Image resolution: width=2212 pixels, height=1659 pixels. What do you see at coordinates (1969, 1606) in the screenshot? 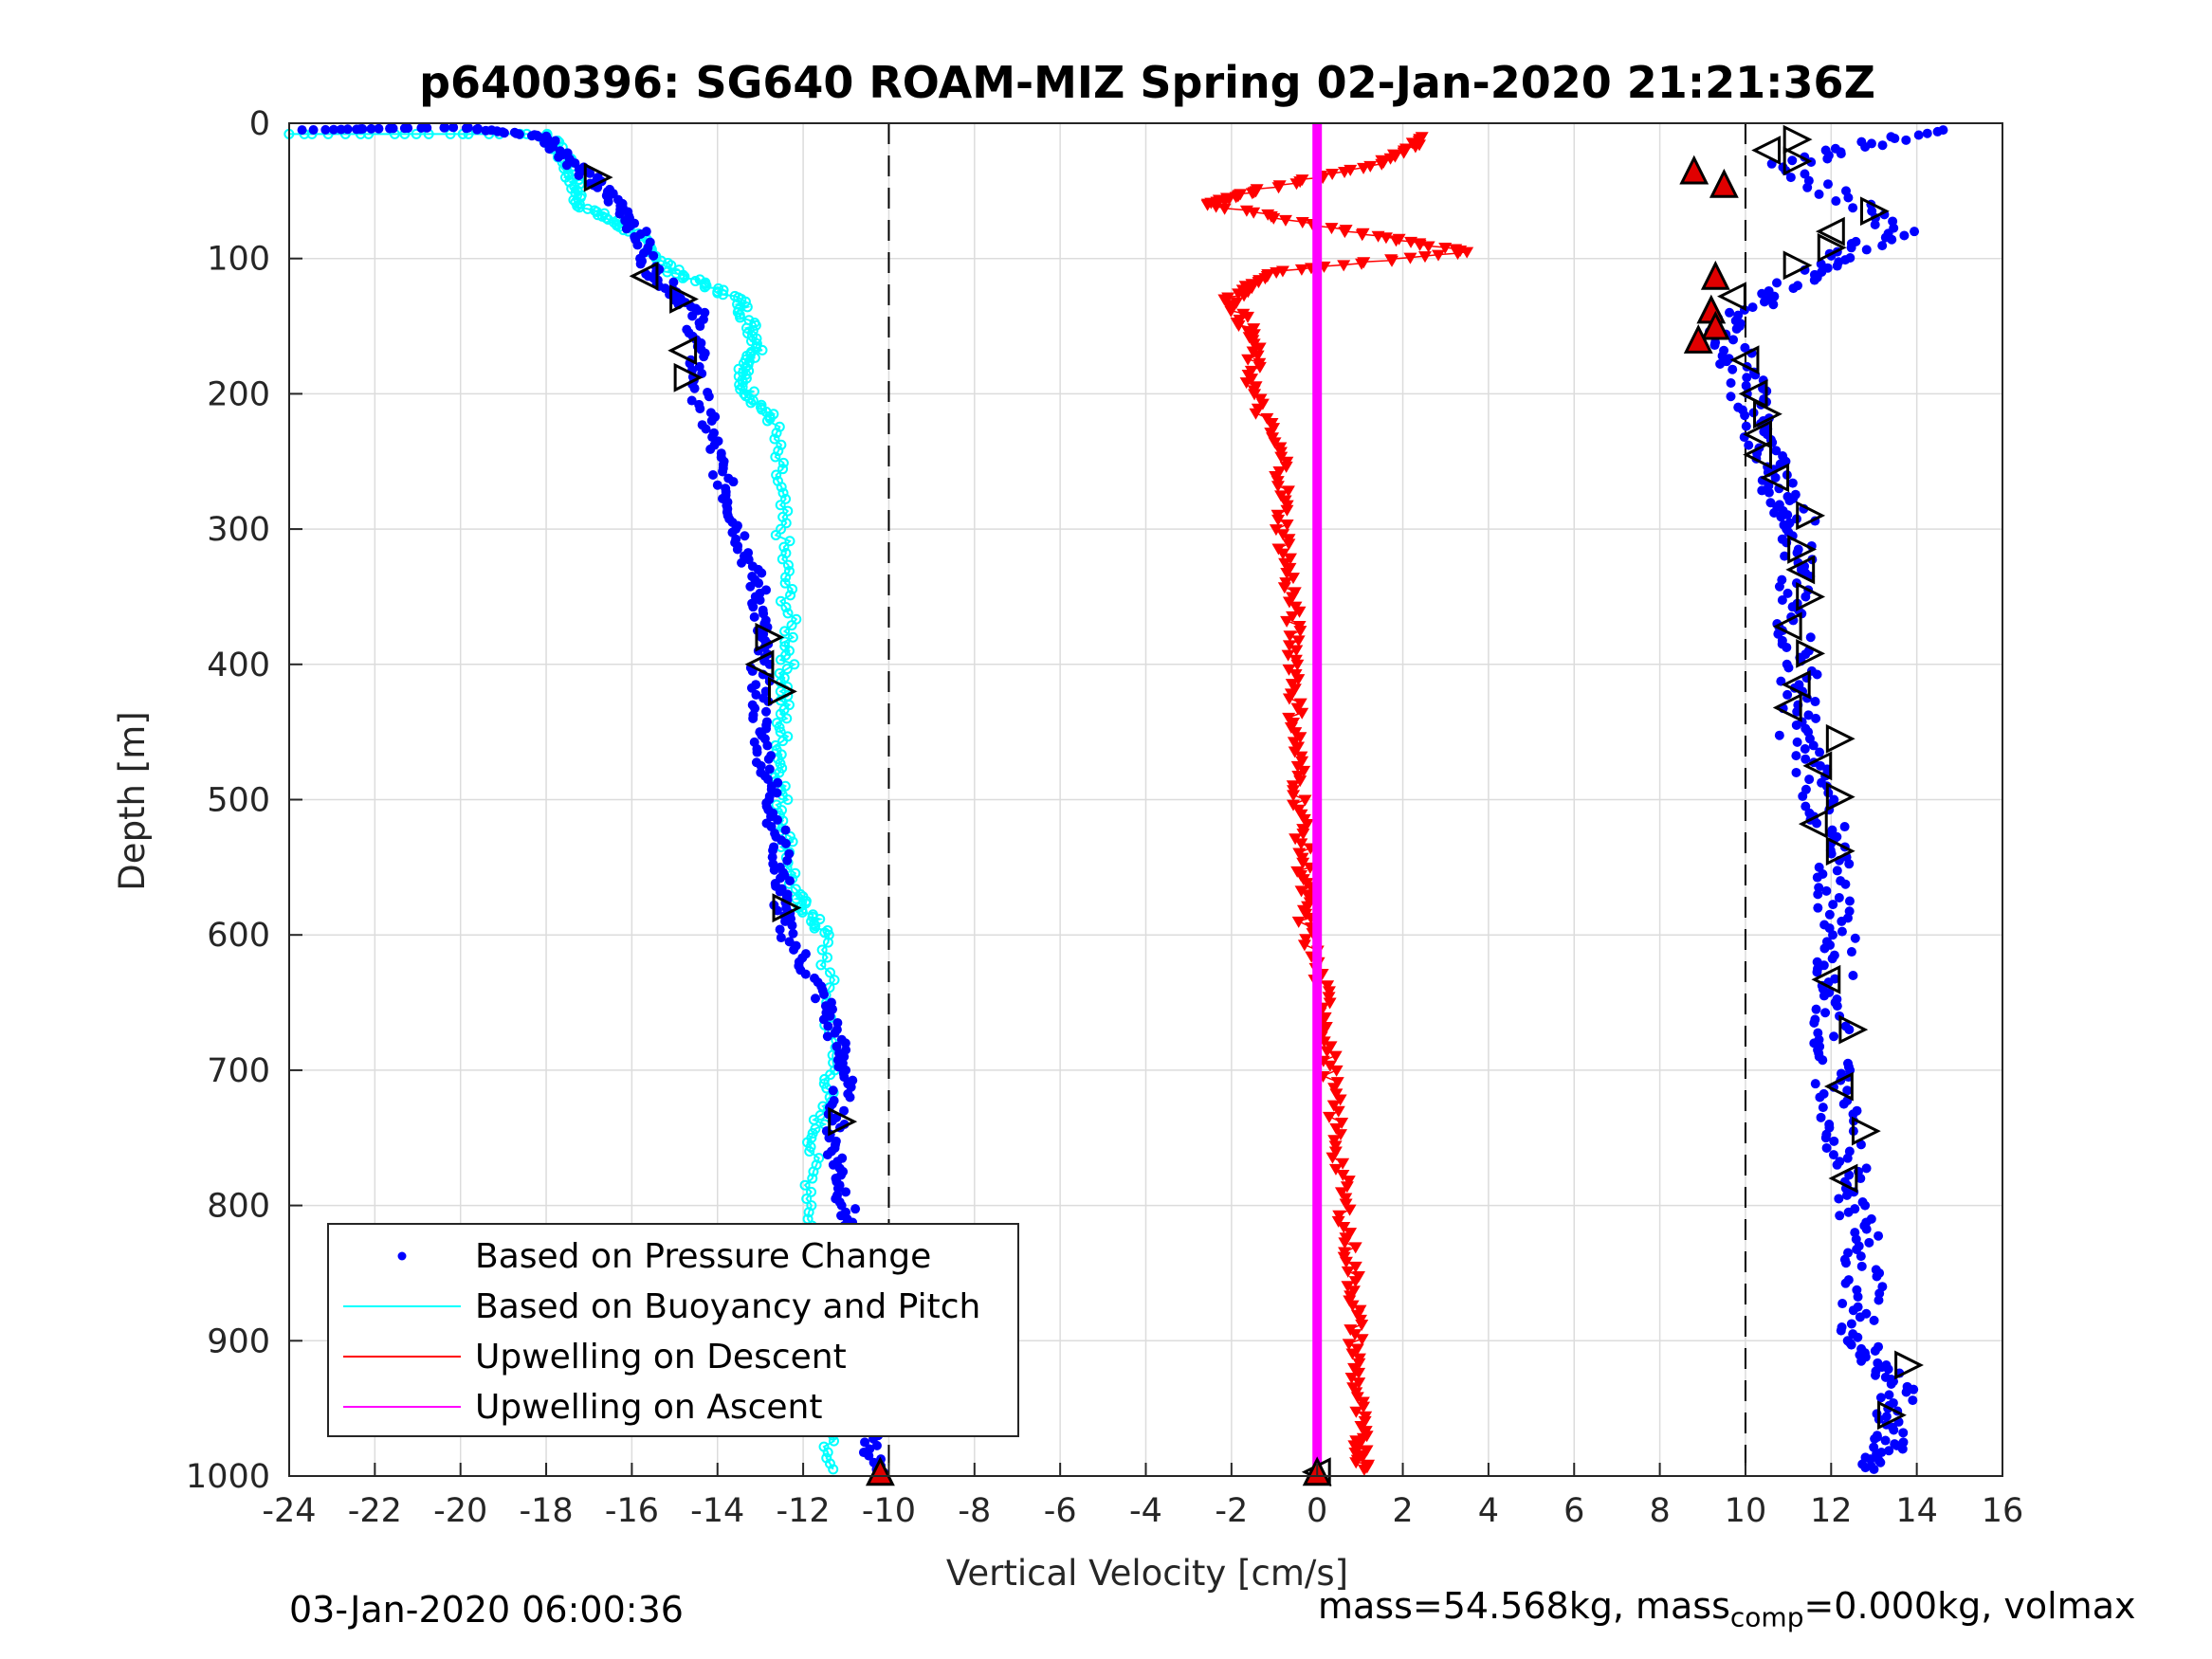
I see `footer-mass-text-2: =0.000kg, volmax` at bounding box center [1969, 1606].